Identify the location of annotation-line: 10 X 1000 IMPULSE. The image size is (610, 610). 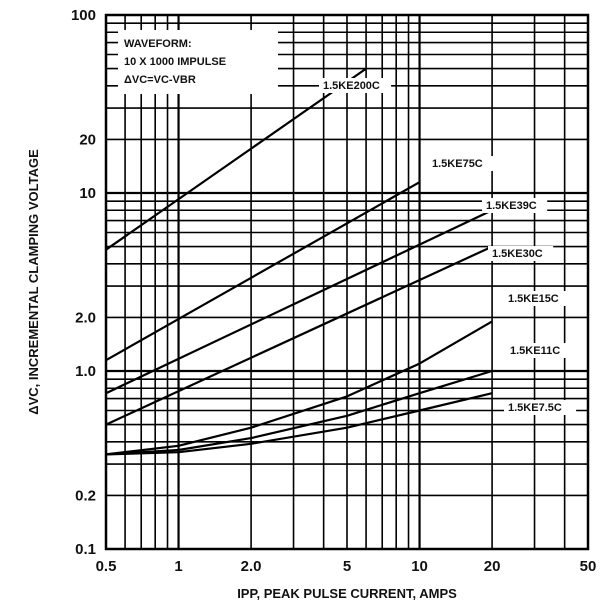
(175, 62).